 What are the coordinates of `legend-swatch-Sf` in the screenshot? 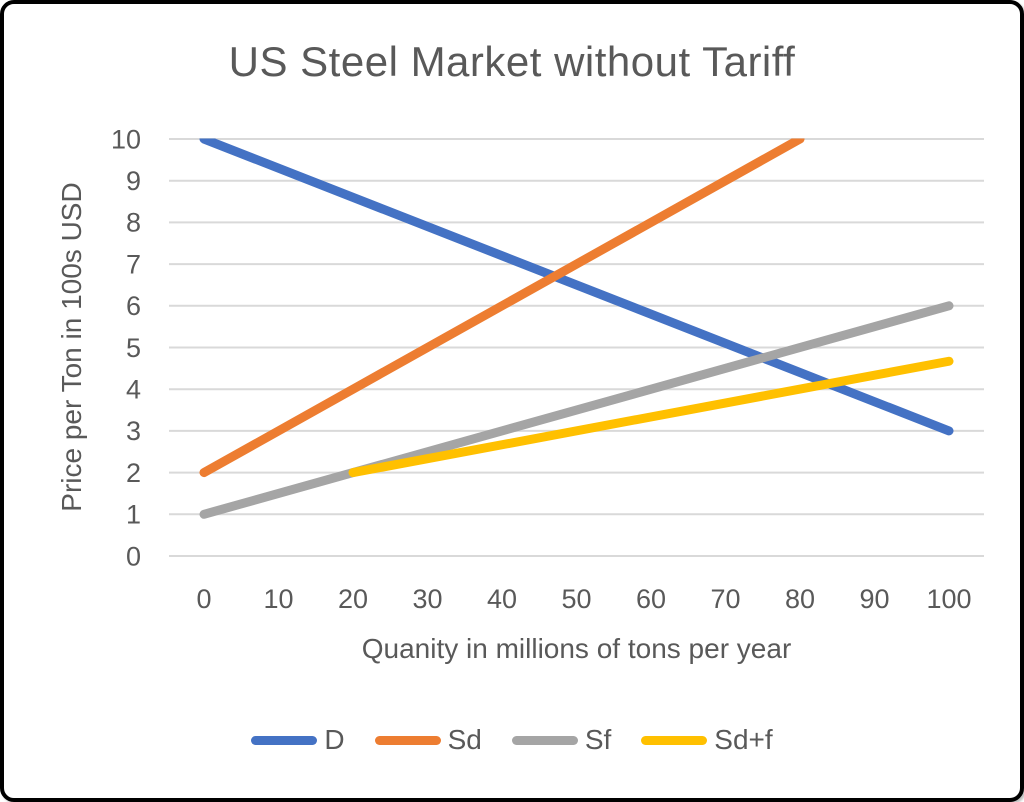 It's located at (544, 740).